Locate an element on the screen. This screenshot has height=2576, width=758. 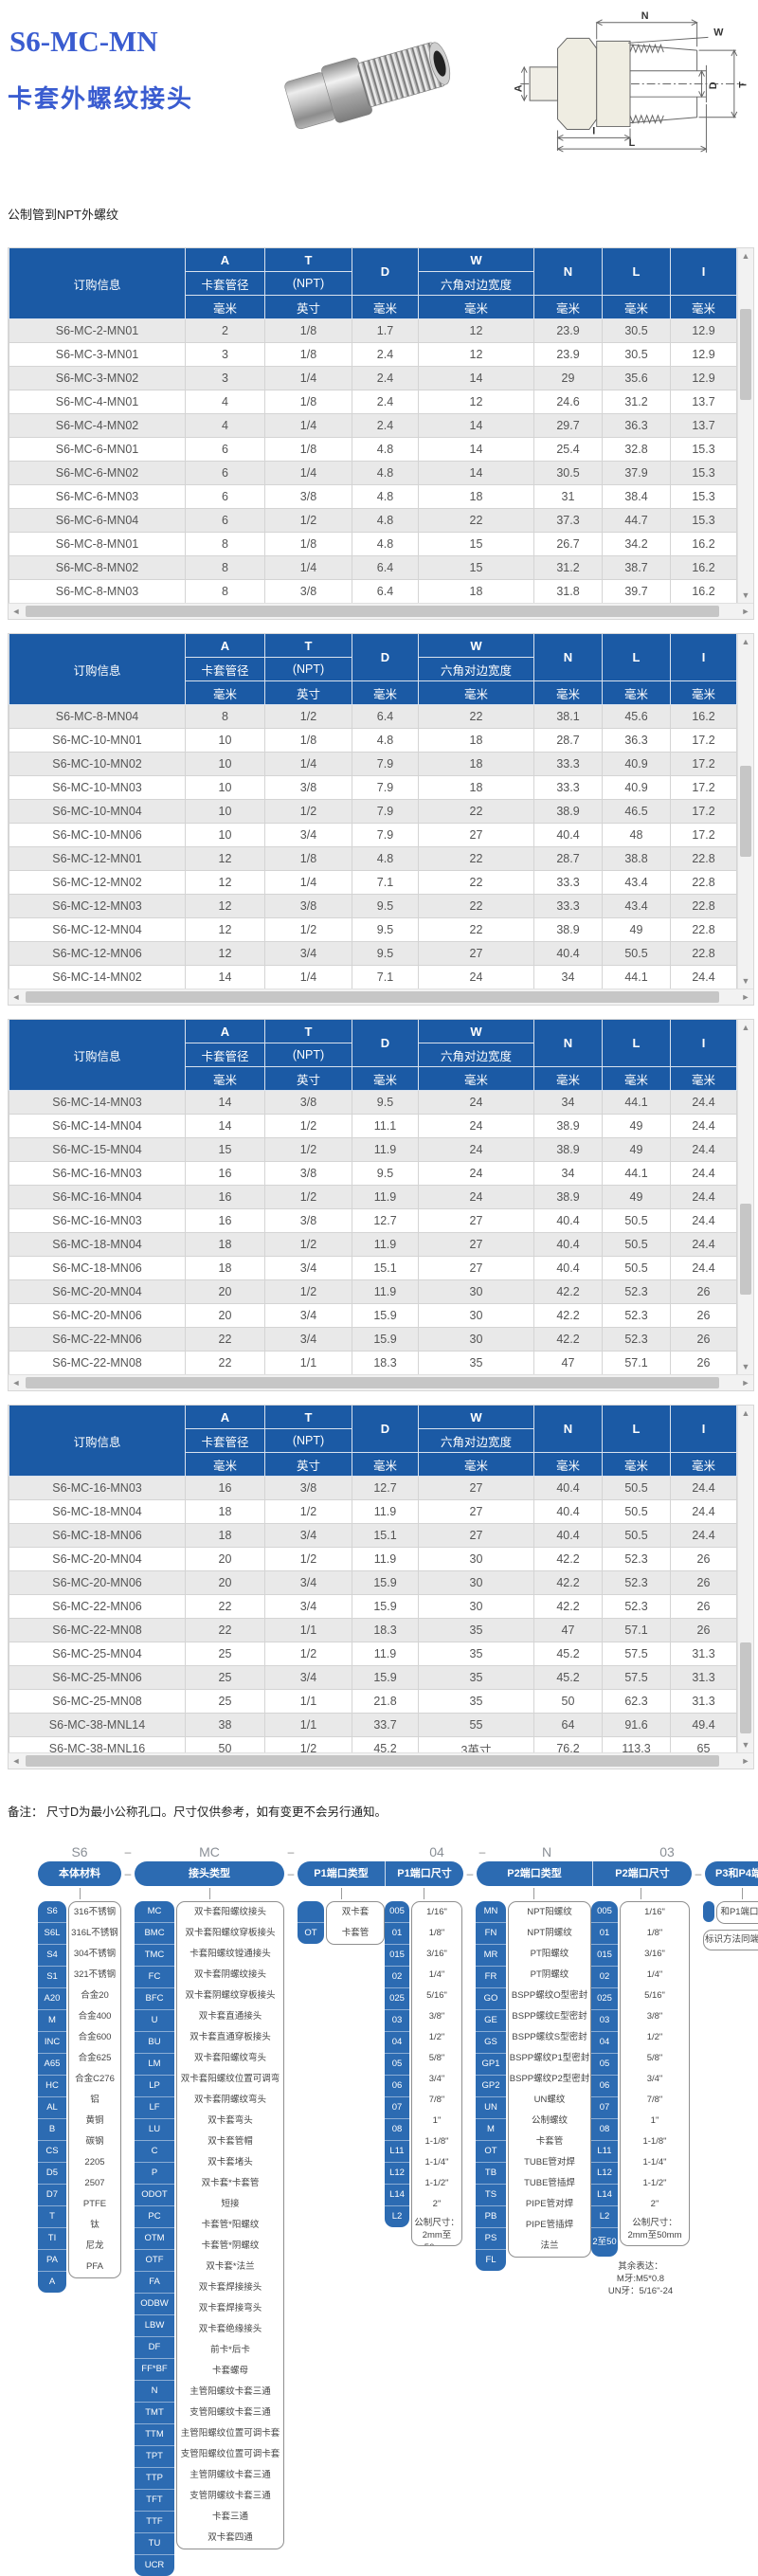
value-cell: 20 is located at coordinates (225, 1582).